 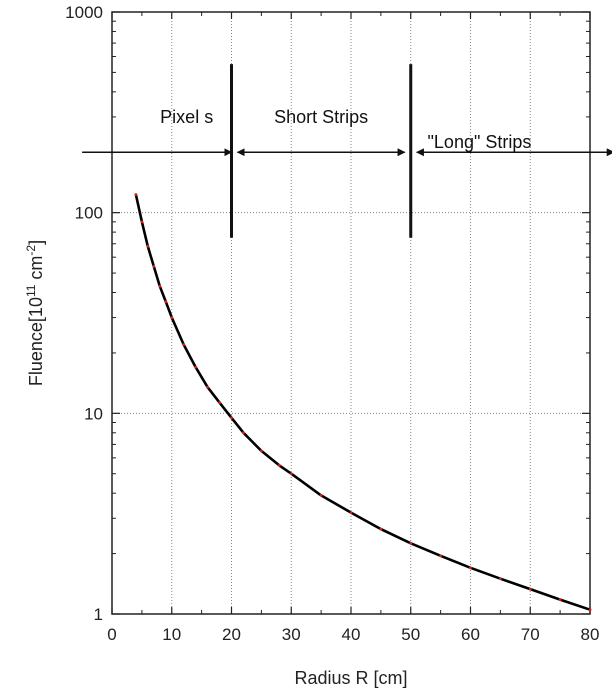 What do you see at coordinates (291, 634) in the screenshot?
I see `x-tick-label: 30` at bounding box center [291, 634].